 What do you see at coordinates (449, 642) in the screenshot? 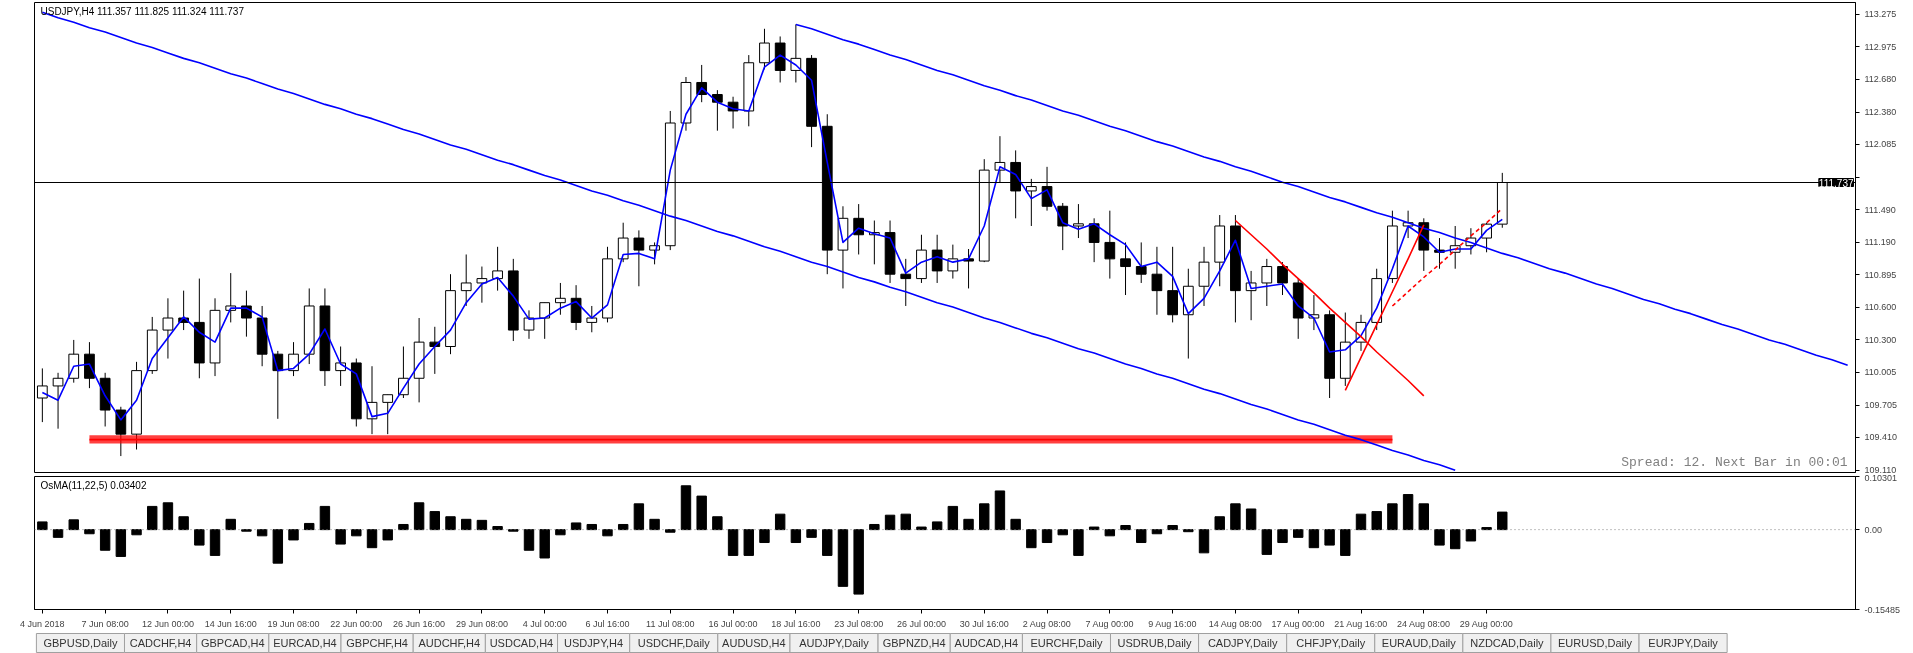
I see `text: AUDCHF,H4` at bounding box center [449, 642].